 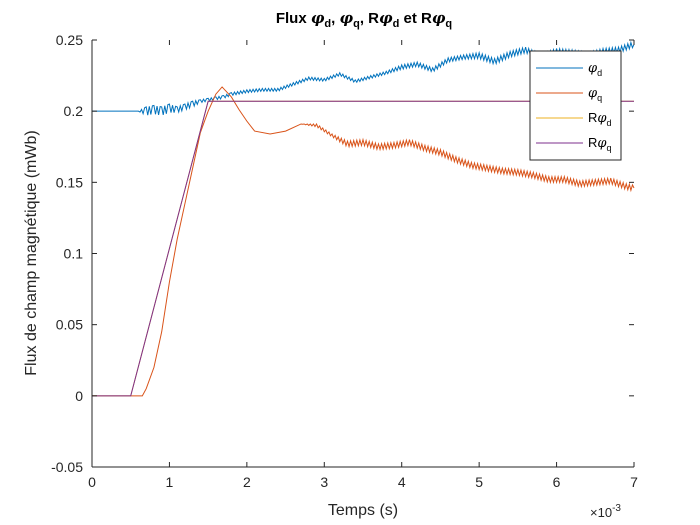 I want to click on x-tick-label: 4, so click(x=402, y=482).